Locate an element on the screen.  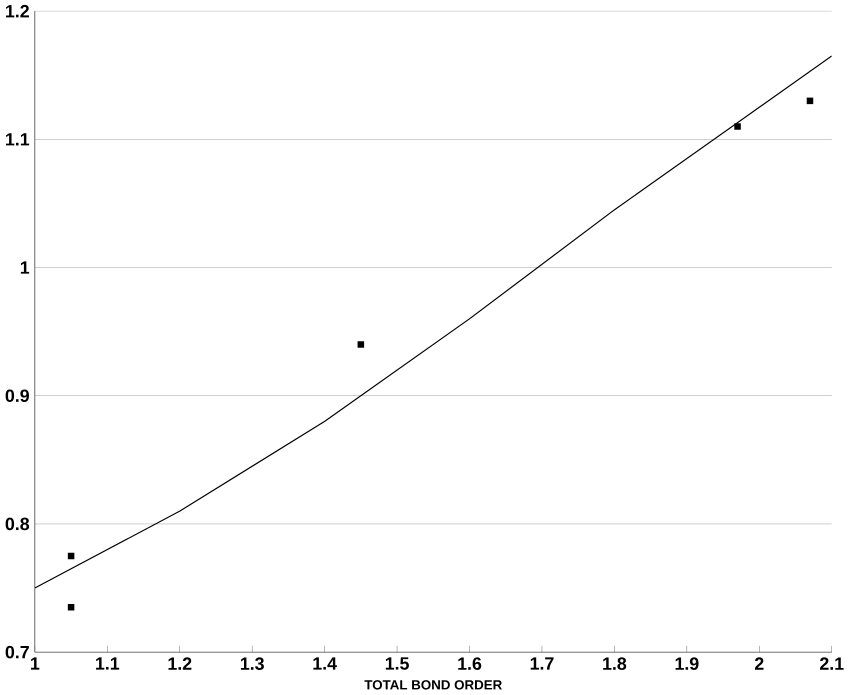
x-tick-label: 2.1 is located at coordinates (832, 664).